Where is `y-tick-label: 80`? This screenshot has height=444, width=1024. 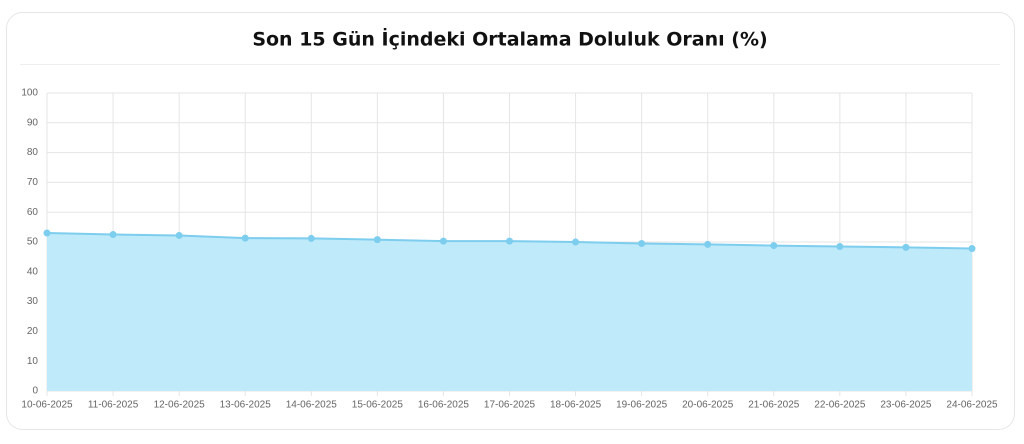
y-tick-label: 80 is located at coordinates (33, 152).